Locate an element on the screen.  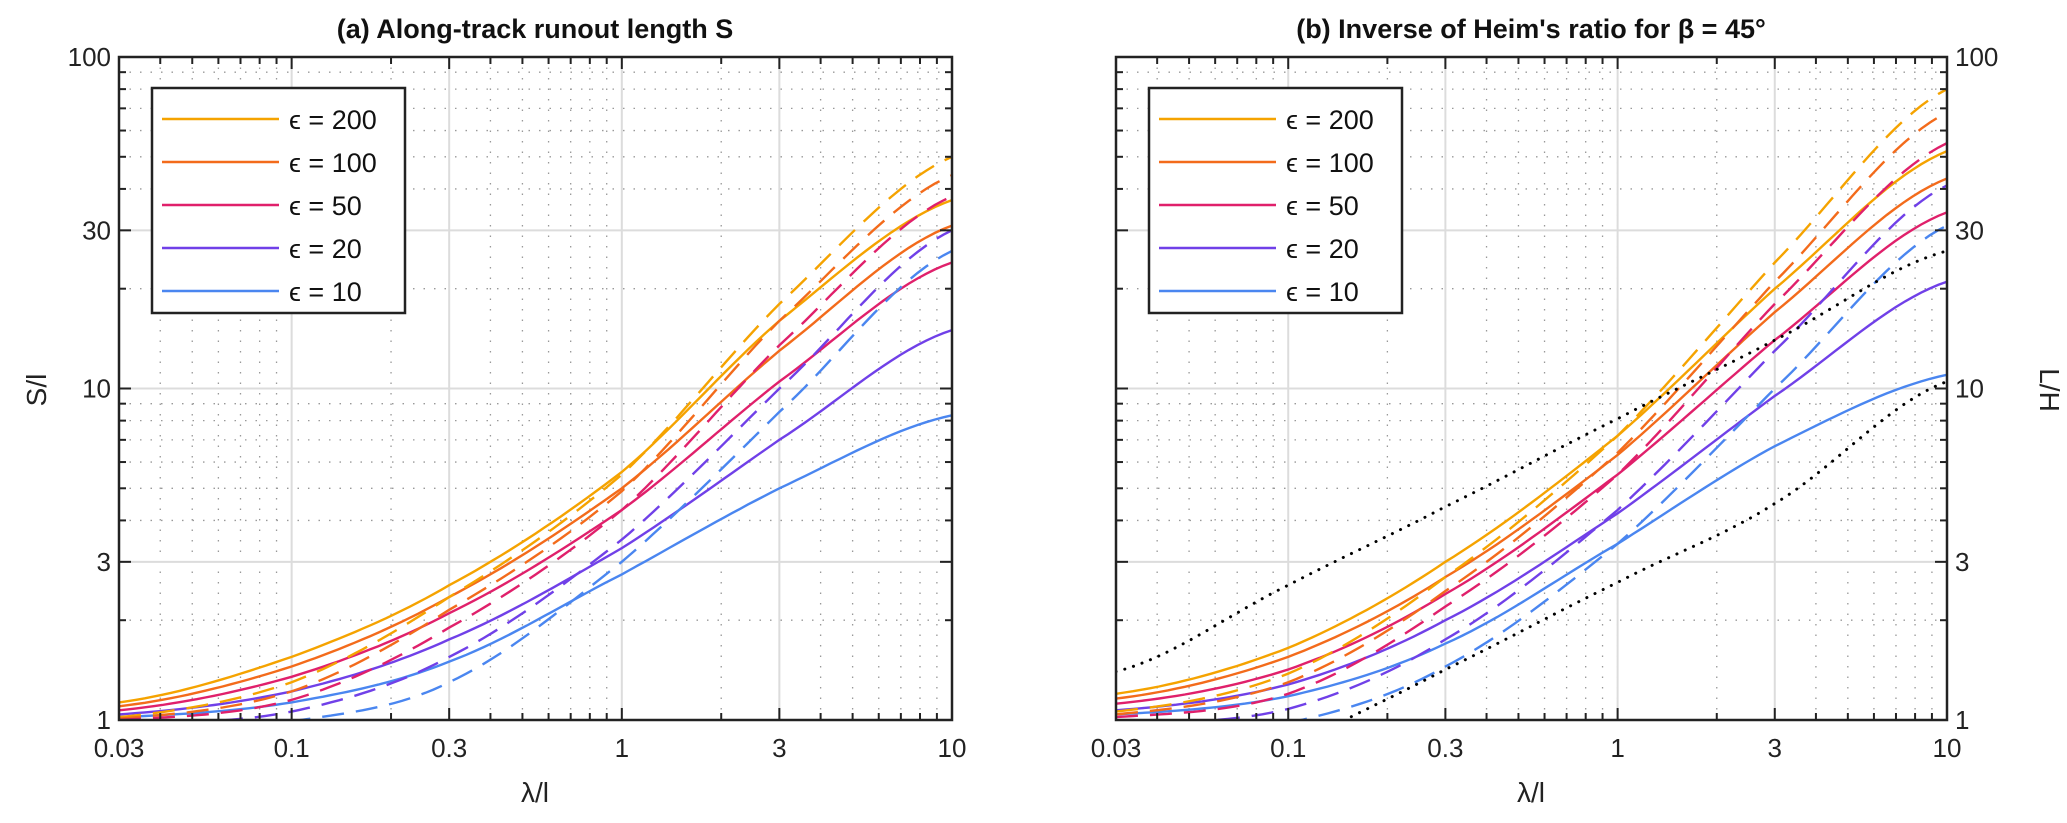
panel-b-ylabel: L/H is located at coordinates (2049, 390).